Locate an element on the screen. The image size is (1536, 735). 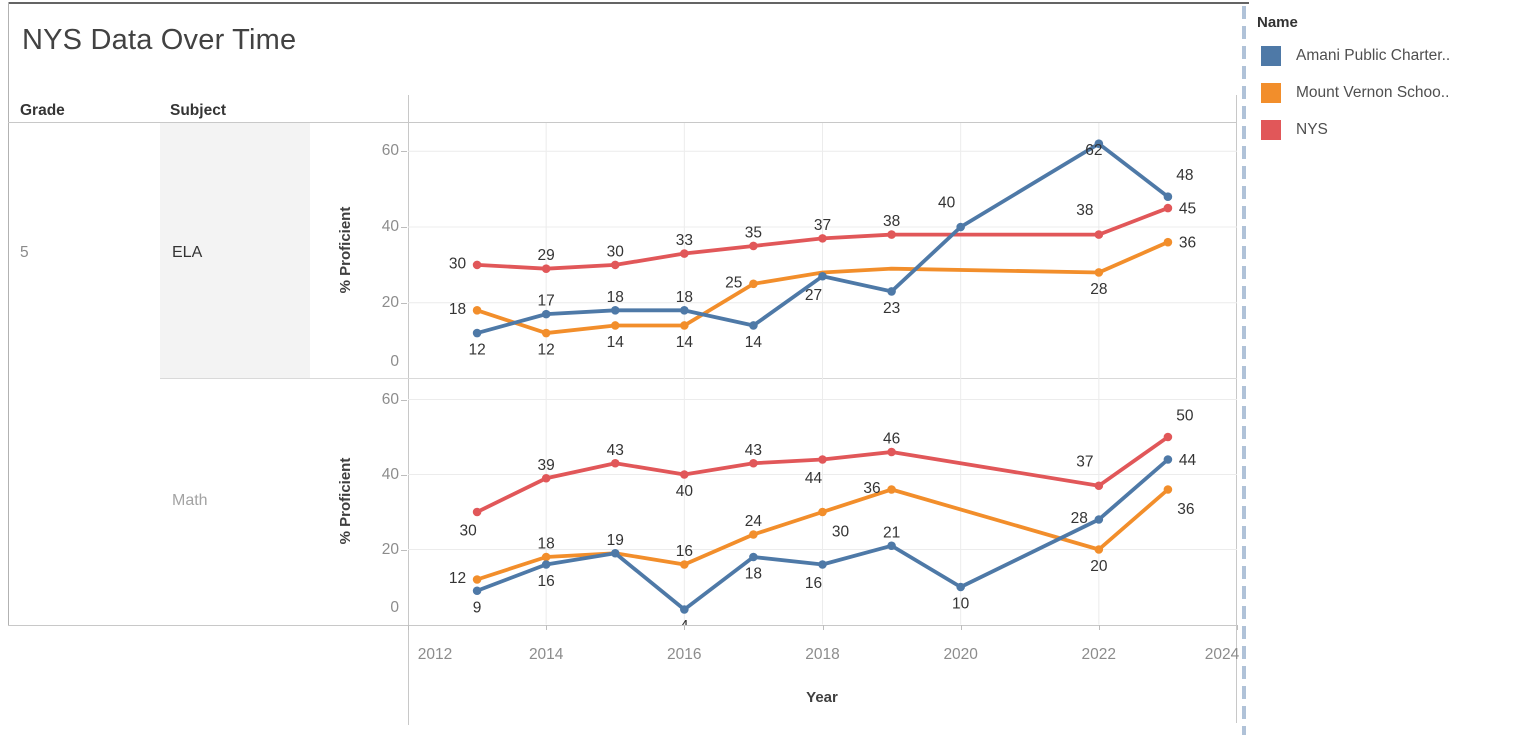
data-point-label: 21 is located at coordinates (891, 532).